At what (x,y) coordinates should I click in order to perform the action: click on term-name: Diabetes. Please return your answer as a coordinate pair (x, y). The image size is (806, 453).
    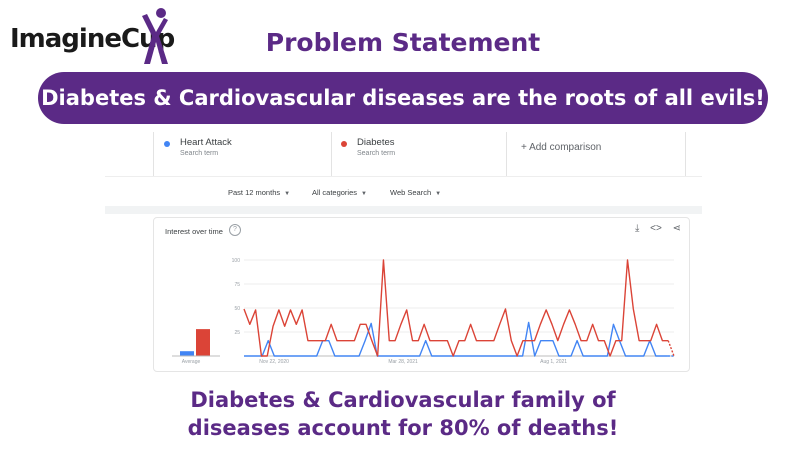
    Looking at the image, I should click on (376, 142).